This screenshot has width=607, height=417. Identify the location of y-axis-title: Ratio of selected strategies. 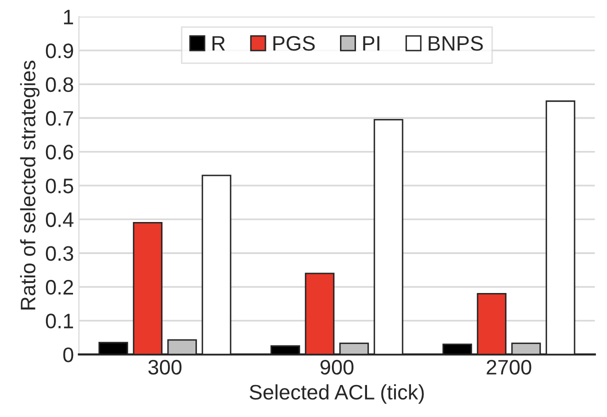
(30, 185).